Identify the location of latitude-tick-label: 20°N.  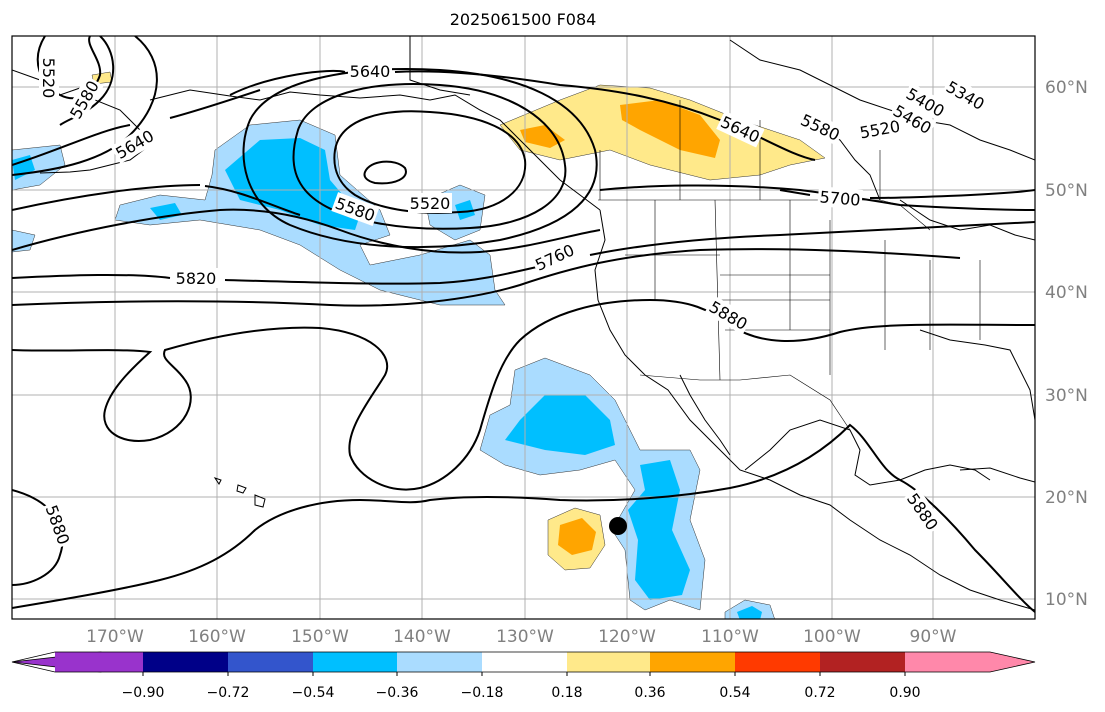
(1066, 498).